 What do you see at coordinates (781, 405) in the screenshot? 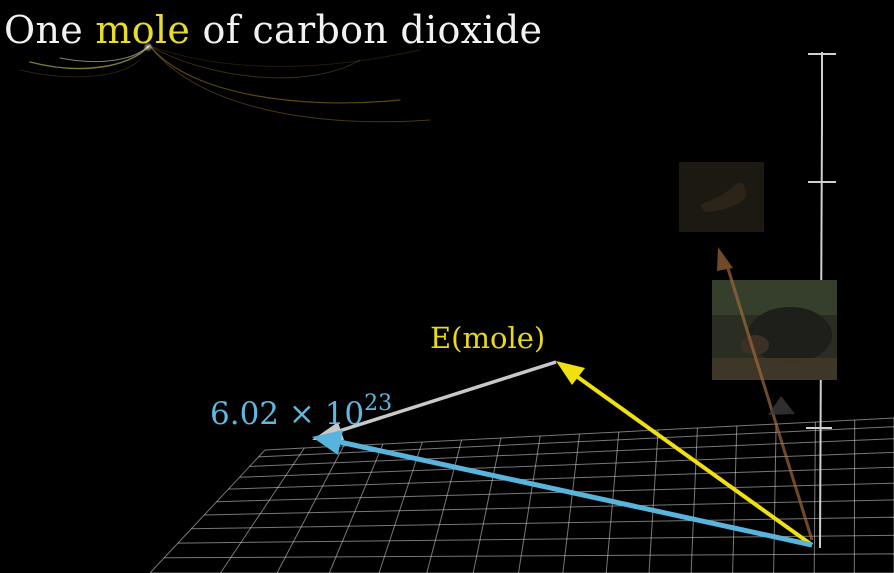
I see `small-dark-arrowhead` at bounding box center [781, 405].